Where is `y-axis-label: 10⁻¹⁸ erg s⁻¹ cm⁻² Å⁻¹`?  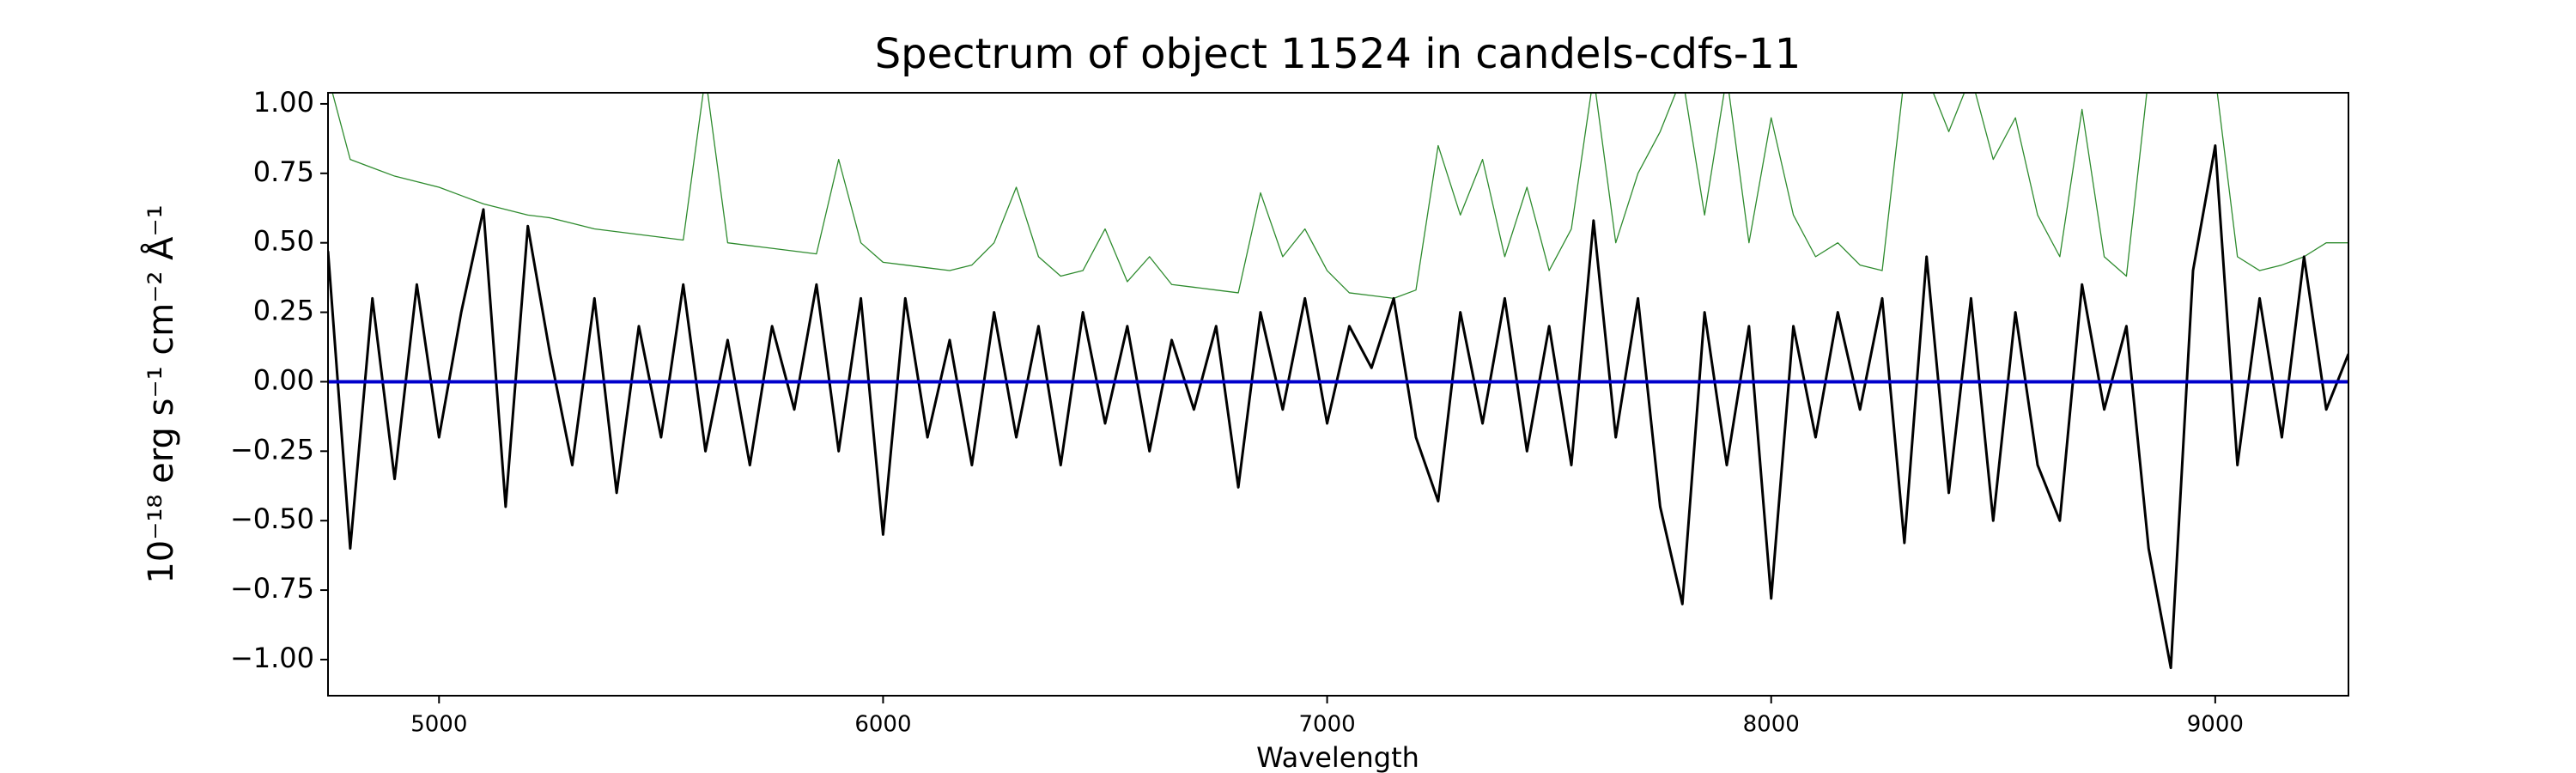 y-axis-label: 10⁻¹⁸ erg s⁻¹ cm⁻² Å⁻¹ is located at coordinates (160, 393).